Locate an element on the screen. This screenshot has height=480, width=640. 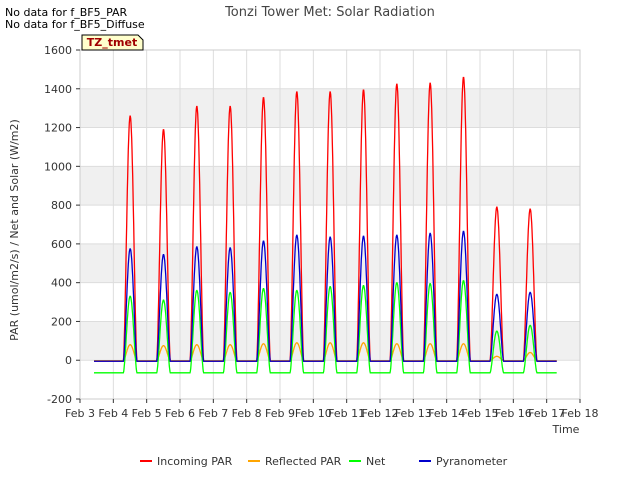
y-tick-label: 1600 is located at coordinates (58, 50).